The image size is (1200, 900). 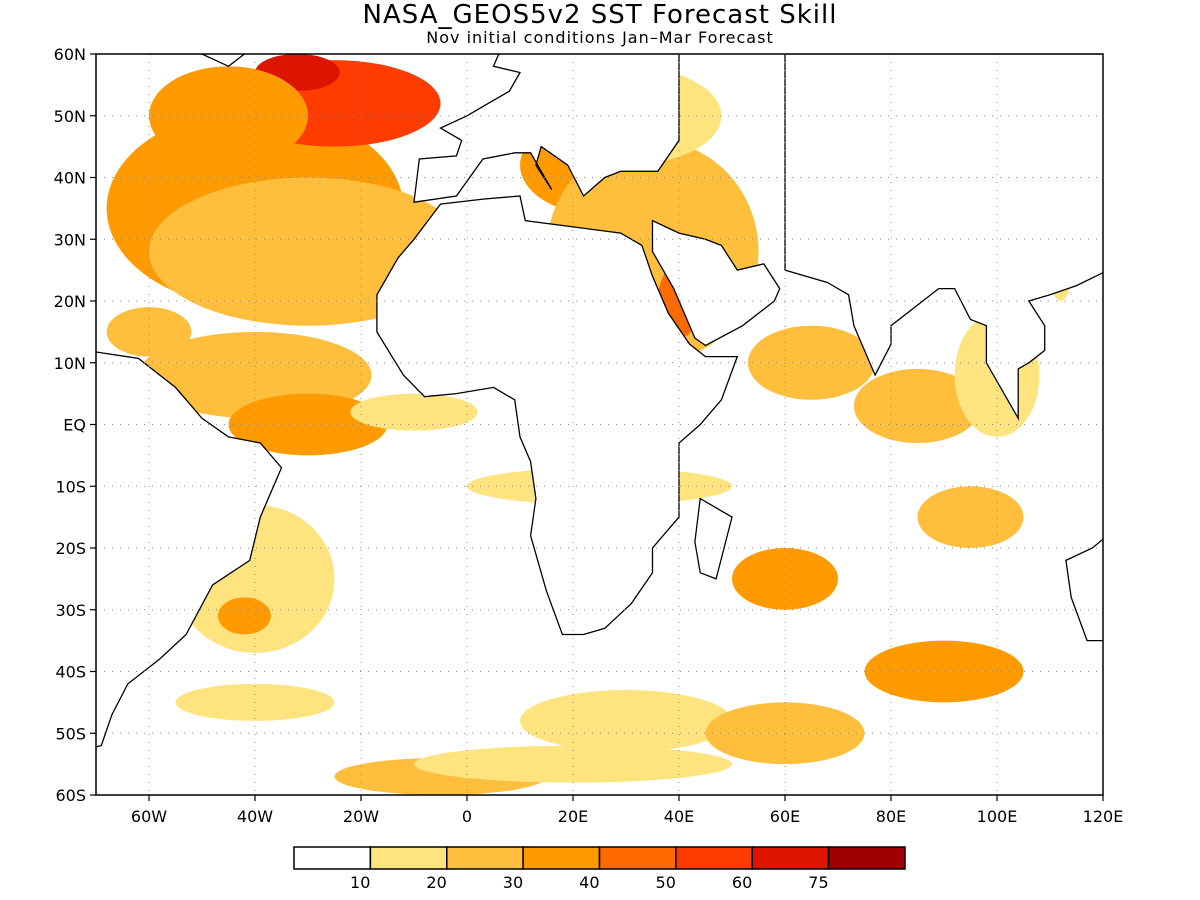 I want to click on south-america-landmass, so click(x=189, y=549).